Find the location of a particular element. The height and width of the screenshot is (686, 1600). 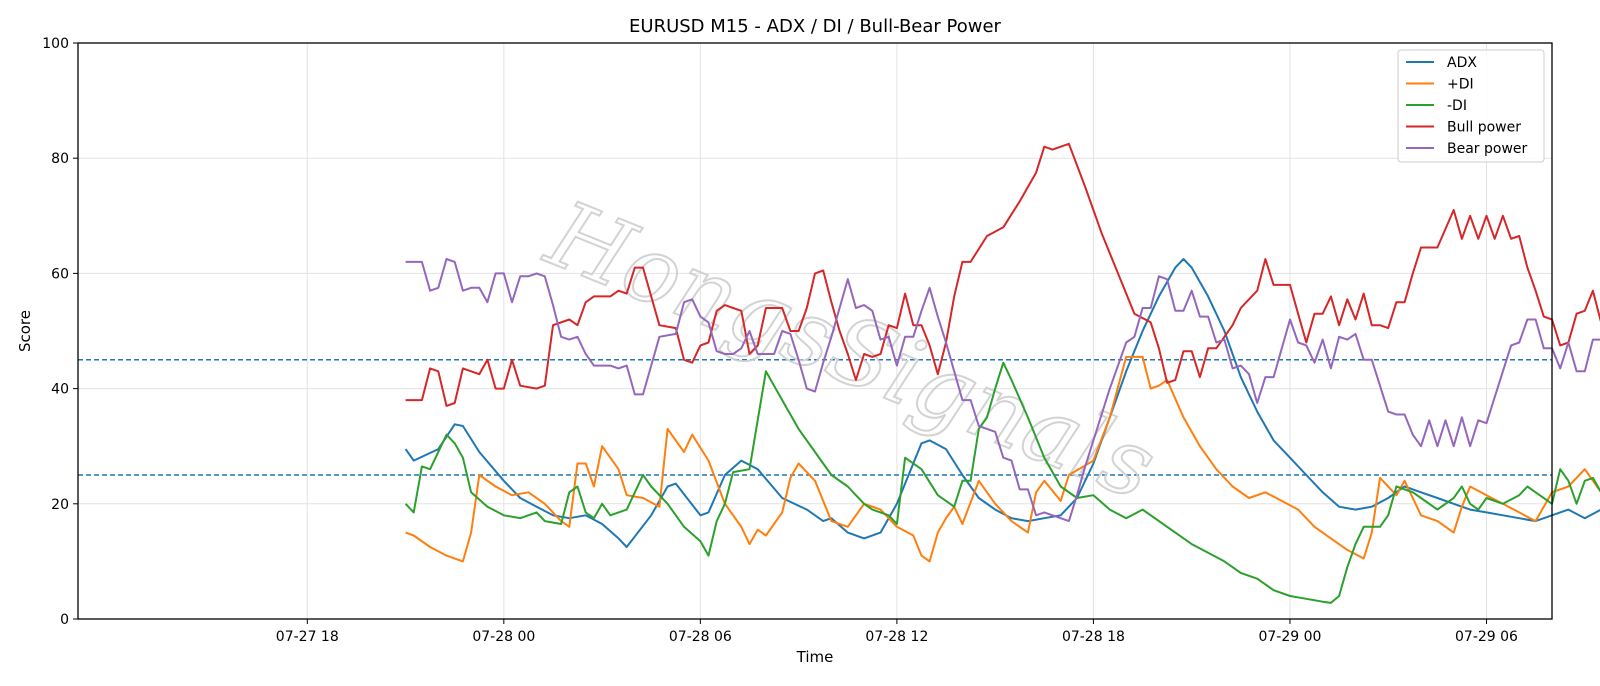

y-tick-label: 20 is located at coordinates (60, 505).